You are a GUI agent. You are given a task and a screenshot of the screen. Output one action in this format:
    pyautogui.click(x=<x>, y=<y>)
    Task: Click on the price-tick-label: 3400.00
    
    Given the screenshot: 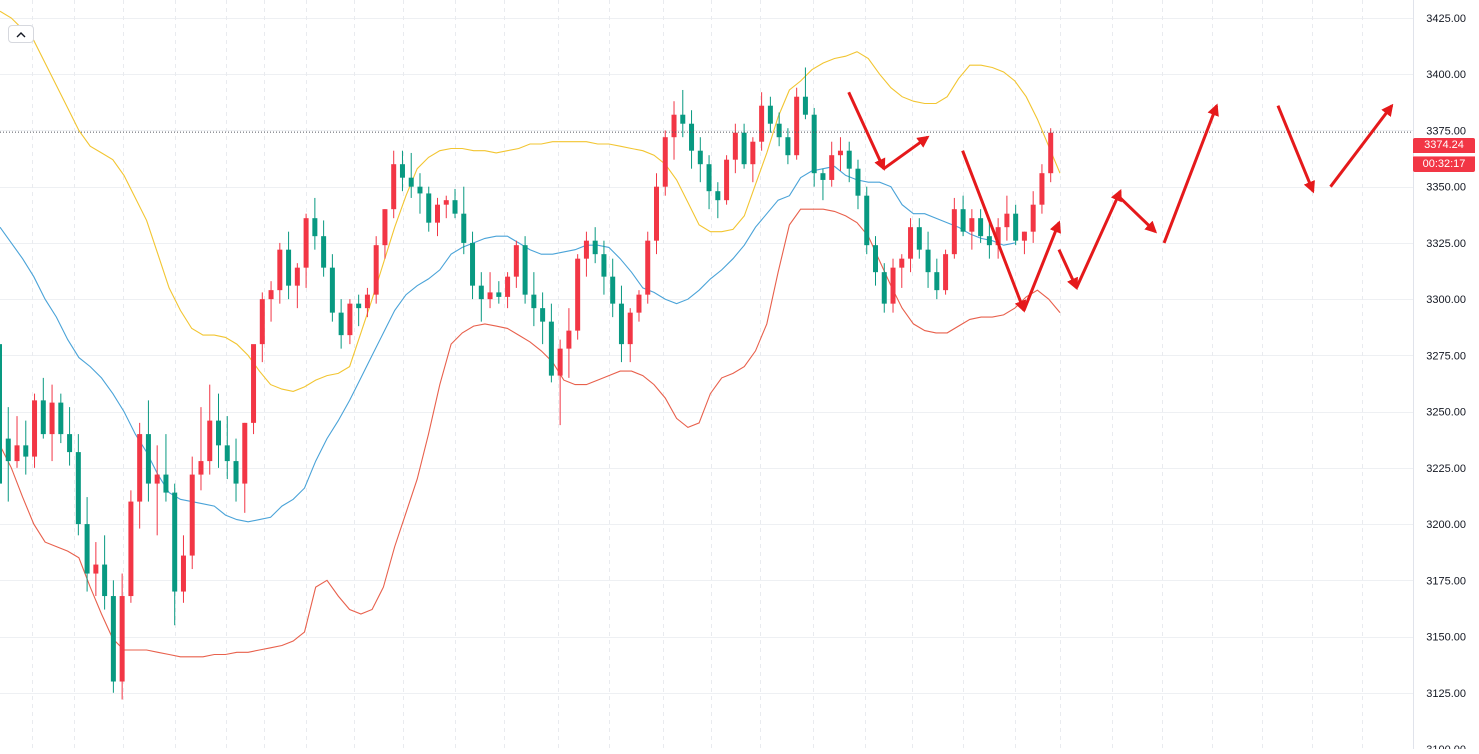 What is the action you would take?
    pyautogui.click(x=1446, y=75)
    